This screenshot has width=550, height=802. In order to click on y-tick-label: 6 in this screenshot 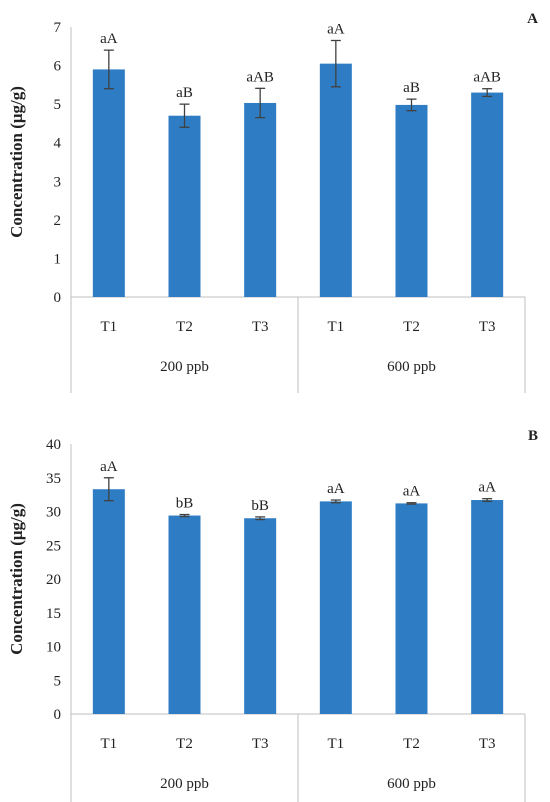, I will do `click(58, 67)`.